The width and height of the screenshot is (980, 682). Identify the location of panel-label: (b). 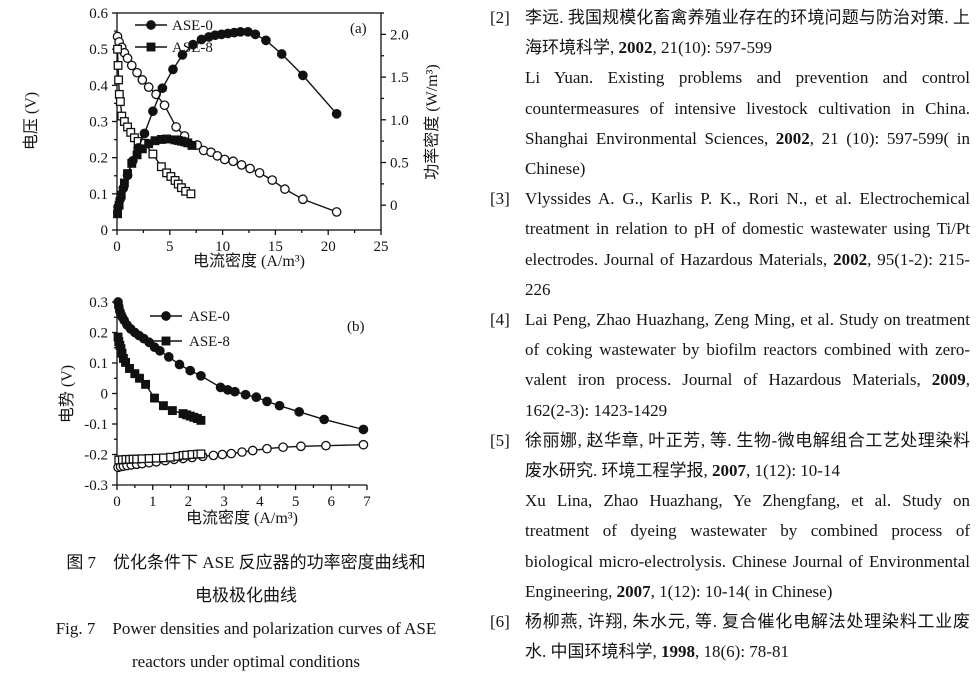
(356, 327).